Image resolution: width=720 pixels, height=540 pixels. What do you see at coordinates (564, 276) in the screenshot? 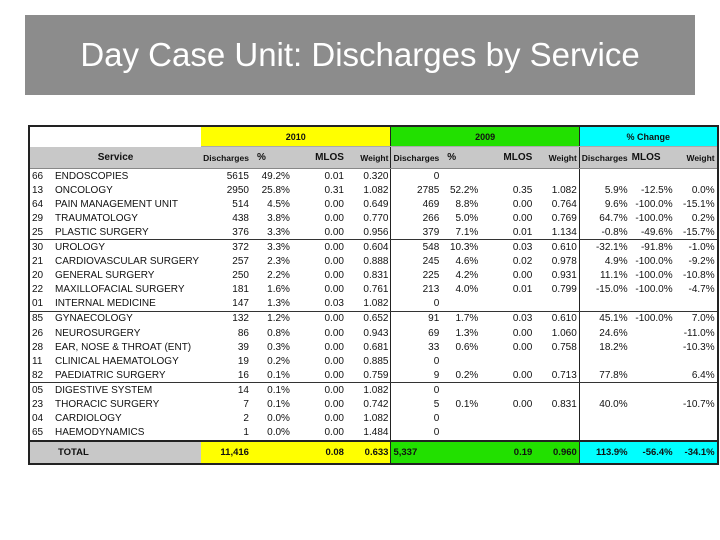
I see `cell-weight-2009: 0.931` at bounding box center [564, 276].